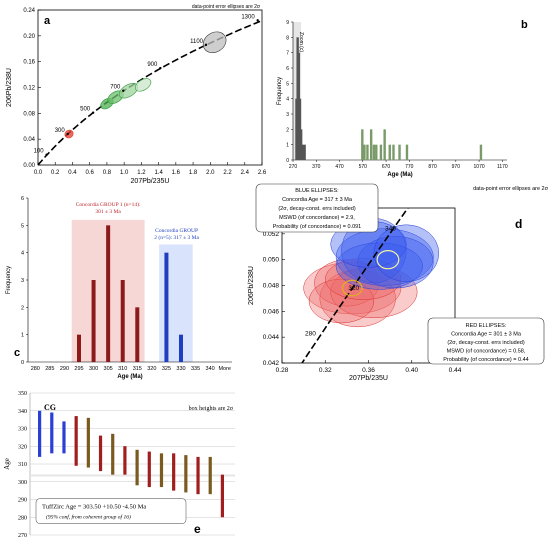 This screenshot has height=541, width=550. I want to click on y-tick-label: 320, so click(22, 447).